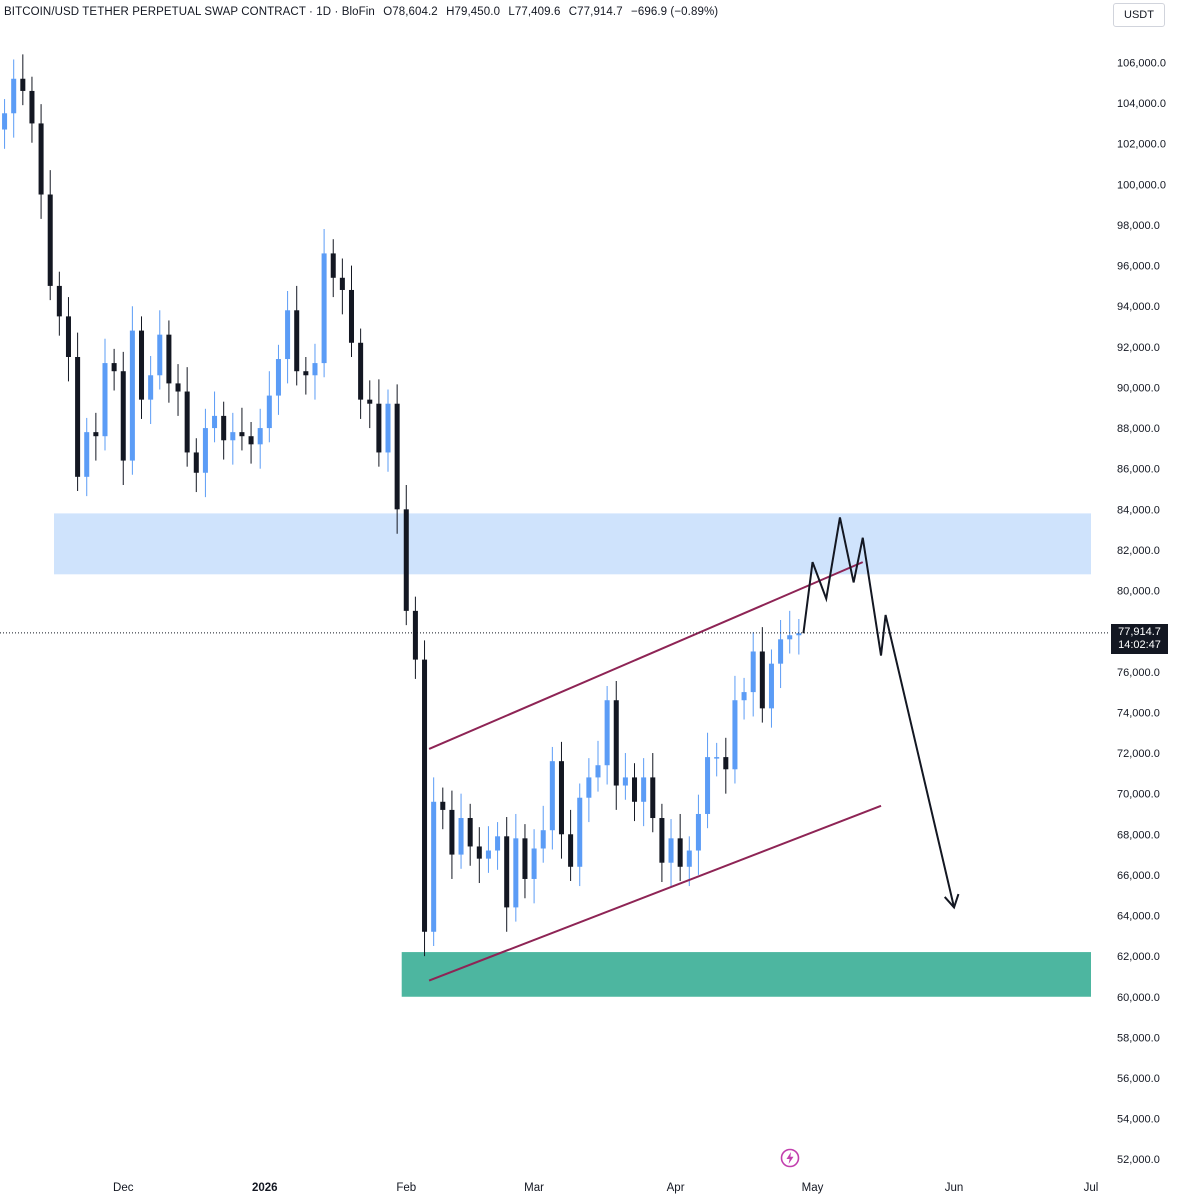 The image size is (1179, 1200). What do you see at coordinates (406, 1188) in the screenshot?
I see `time-tick-label: Feb` at bounding box center [406, 1188].